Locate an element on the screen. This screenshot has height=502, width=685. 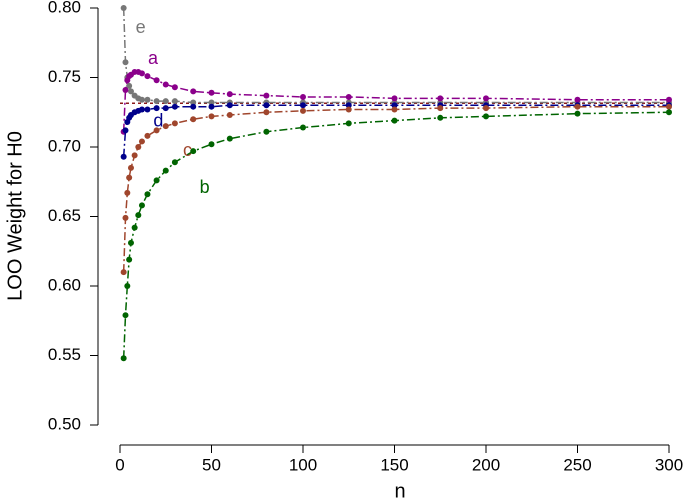
series-label: d is located at coordinates (158, 121).